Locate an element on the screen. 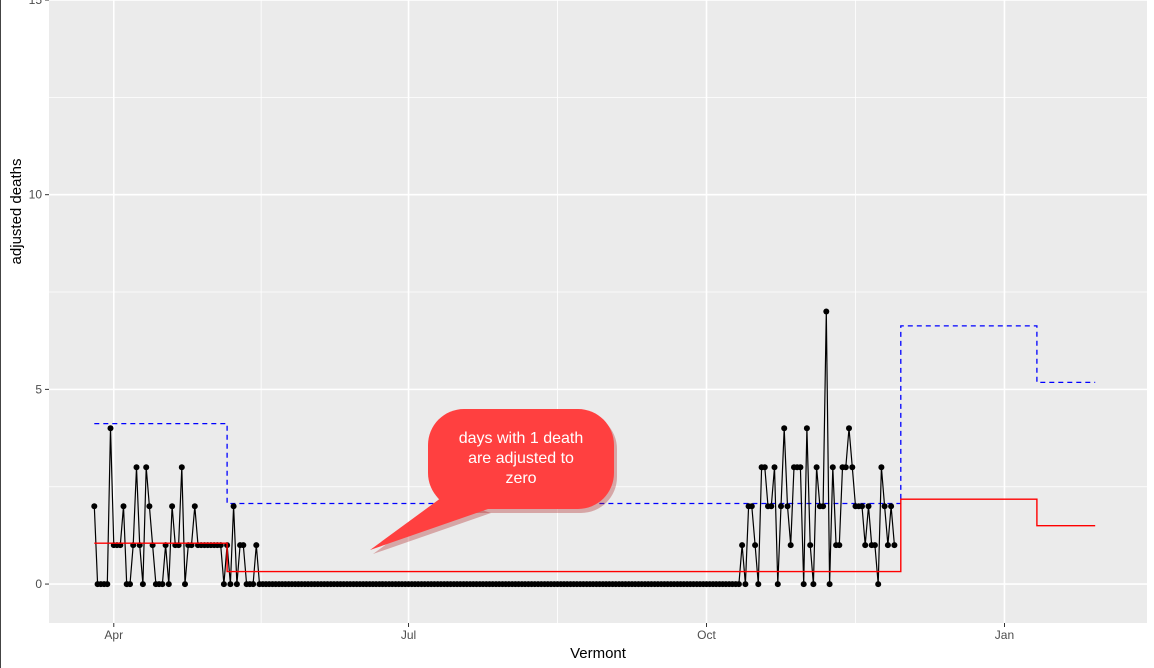 The image size is (1154, 668). annotation-callout: days with 1 death are adjusted to zero is located at coordinates (493, 481).